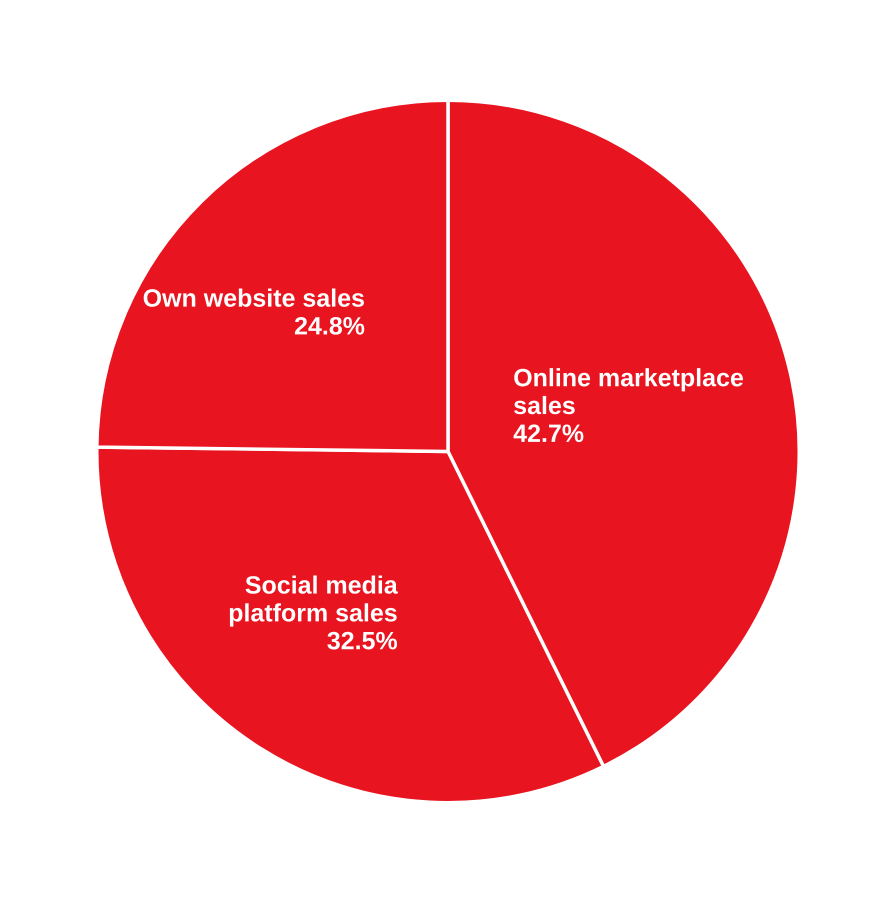 Image resolution: width=896 pixels, height=903 pixels. What do you see at coordinates (628, 391) in the screenshot?
I see `slice-label: Online marketplace sales` at bounding box center [628, 391].